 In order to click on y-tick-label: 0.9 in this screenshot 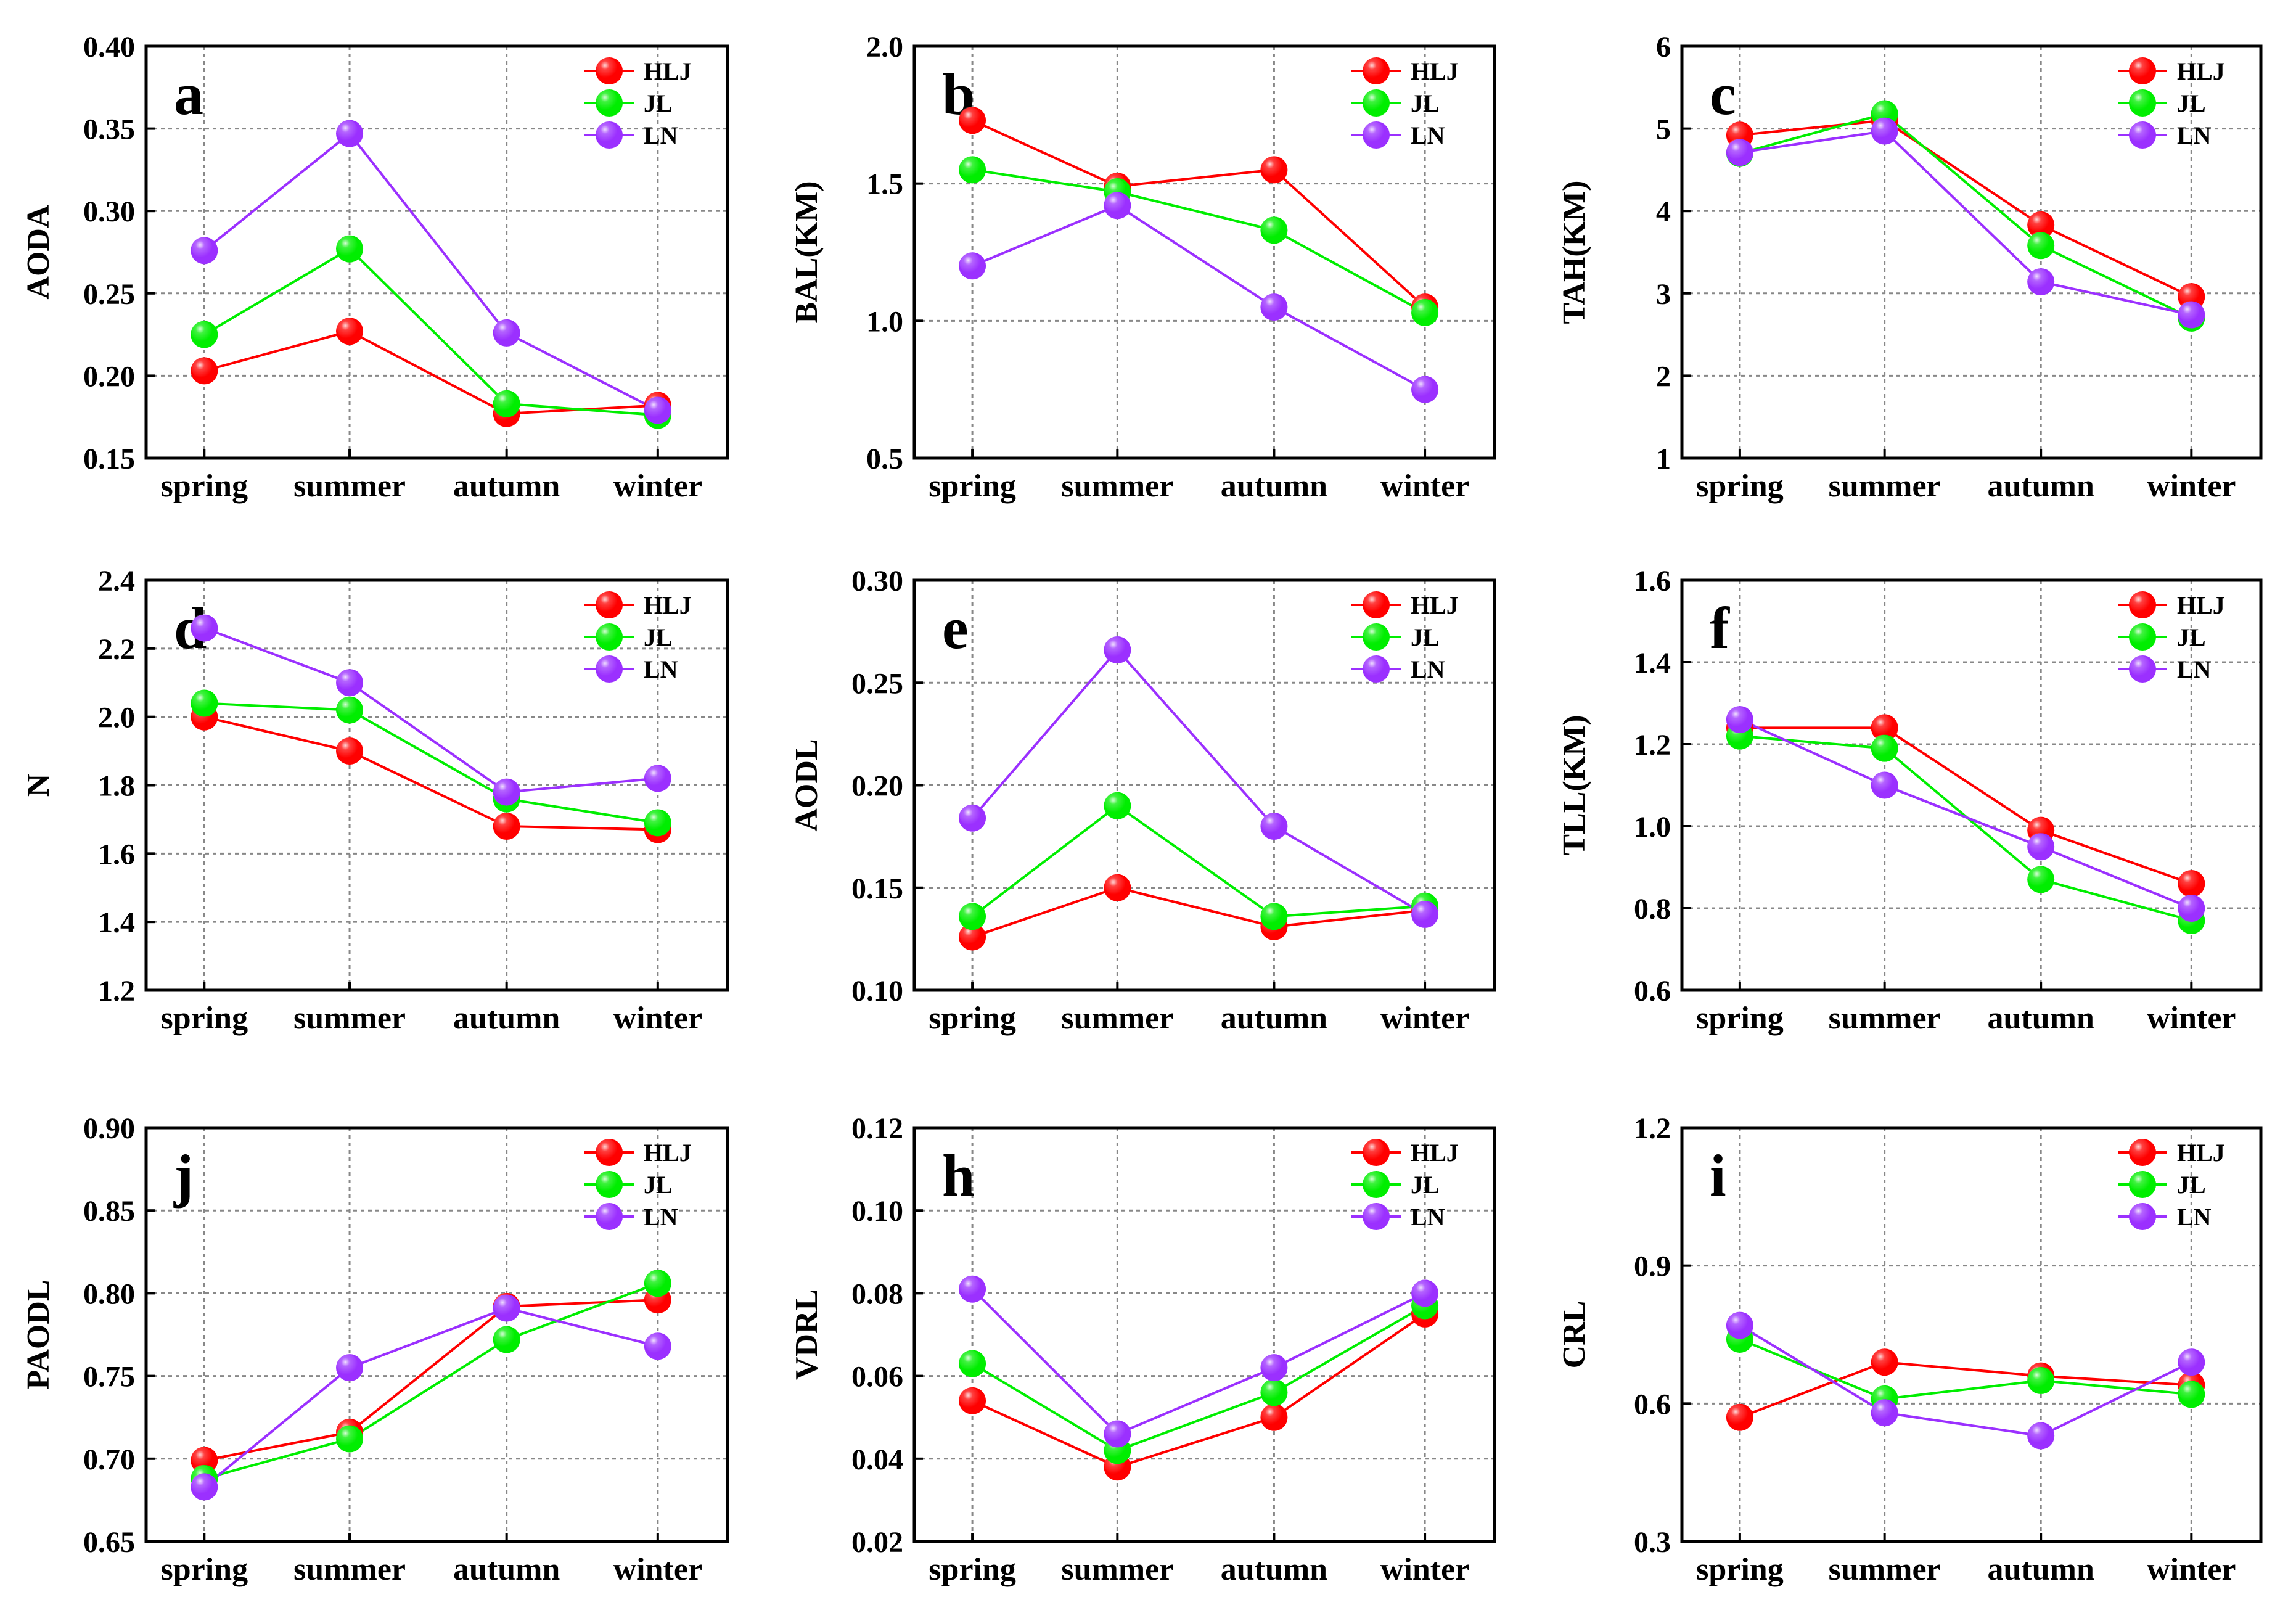, I will do `click(1652, 1267)`.